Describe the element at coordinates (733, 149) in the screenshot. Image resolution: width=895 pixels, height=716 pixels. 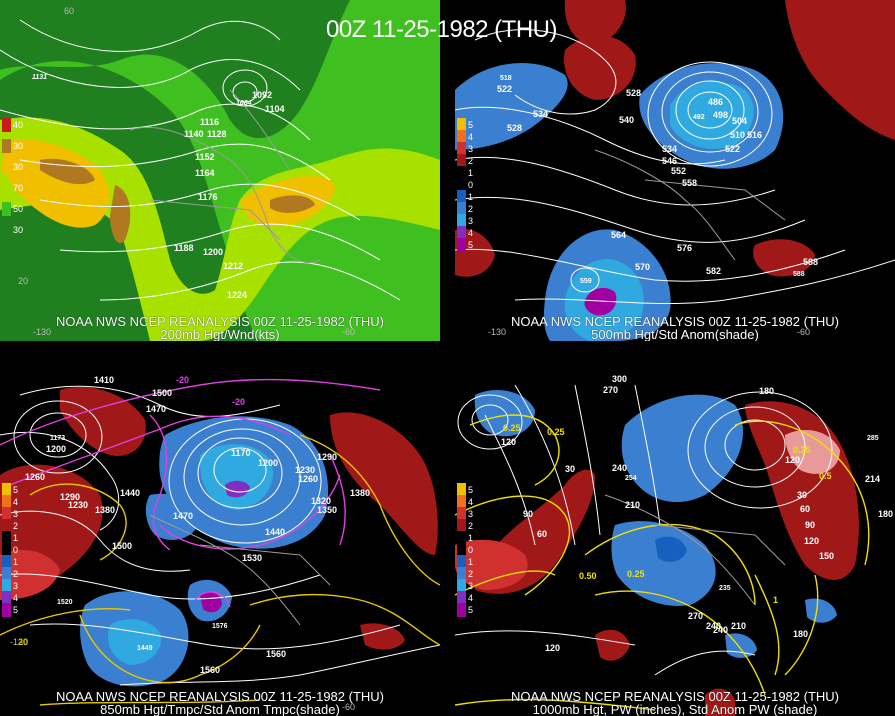
I see `contour-label: 522` at that location.